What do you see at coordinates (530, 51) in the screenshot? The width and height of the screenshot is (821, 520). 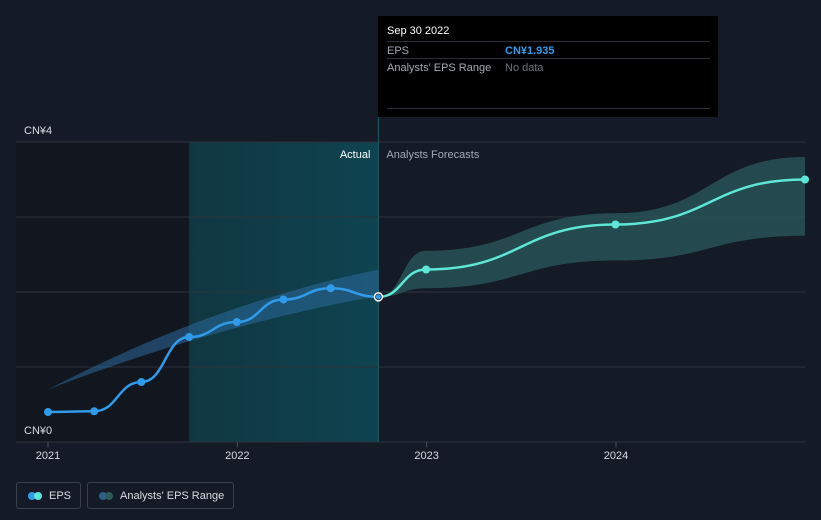 I see `tooltip-eps-value: CN¥1.935` at bounding box center [530, 51].